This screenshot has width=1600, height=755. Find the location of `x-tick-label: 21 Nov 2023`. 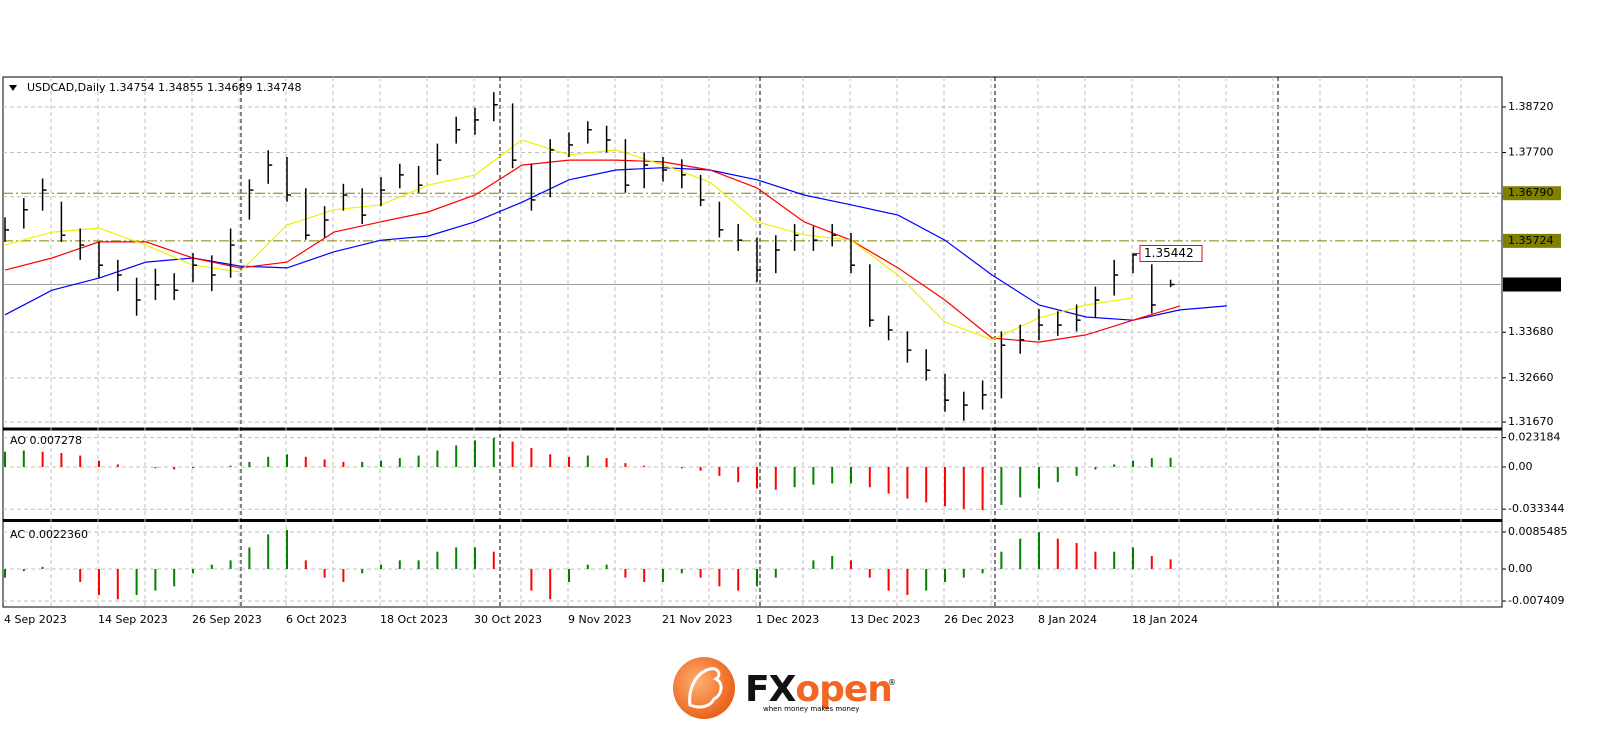

x-tick-label: 21 Nov 2023 is located at coordinates (697, 619).